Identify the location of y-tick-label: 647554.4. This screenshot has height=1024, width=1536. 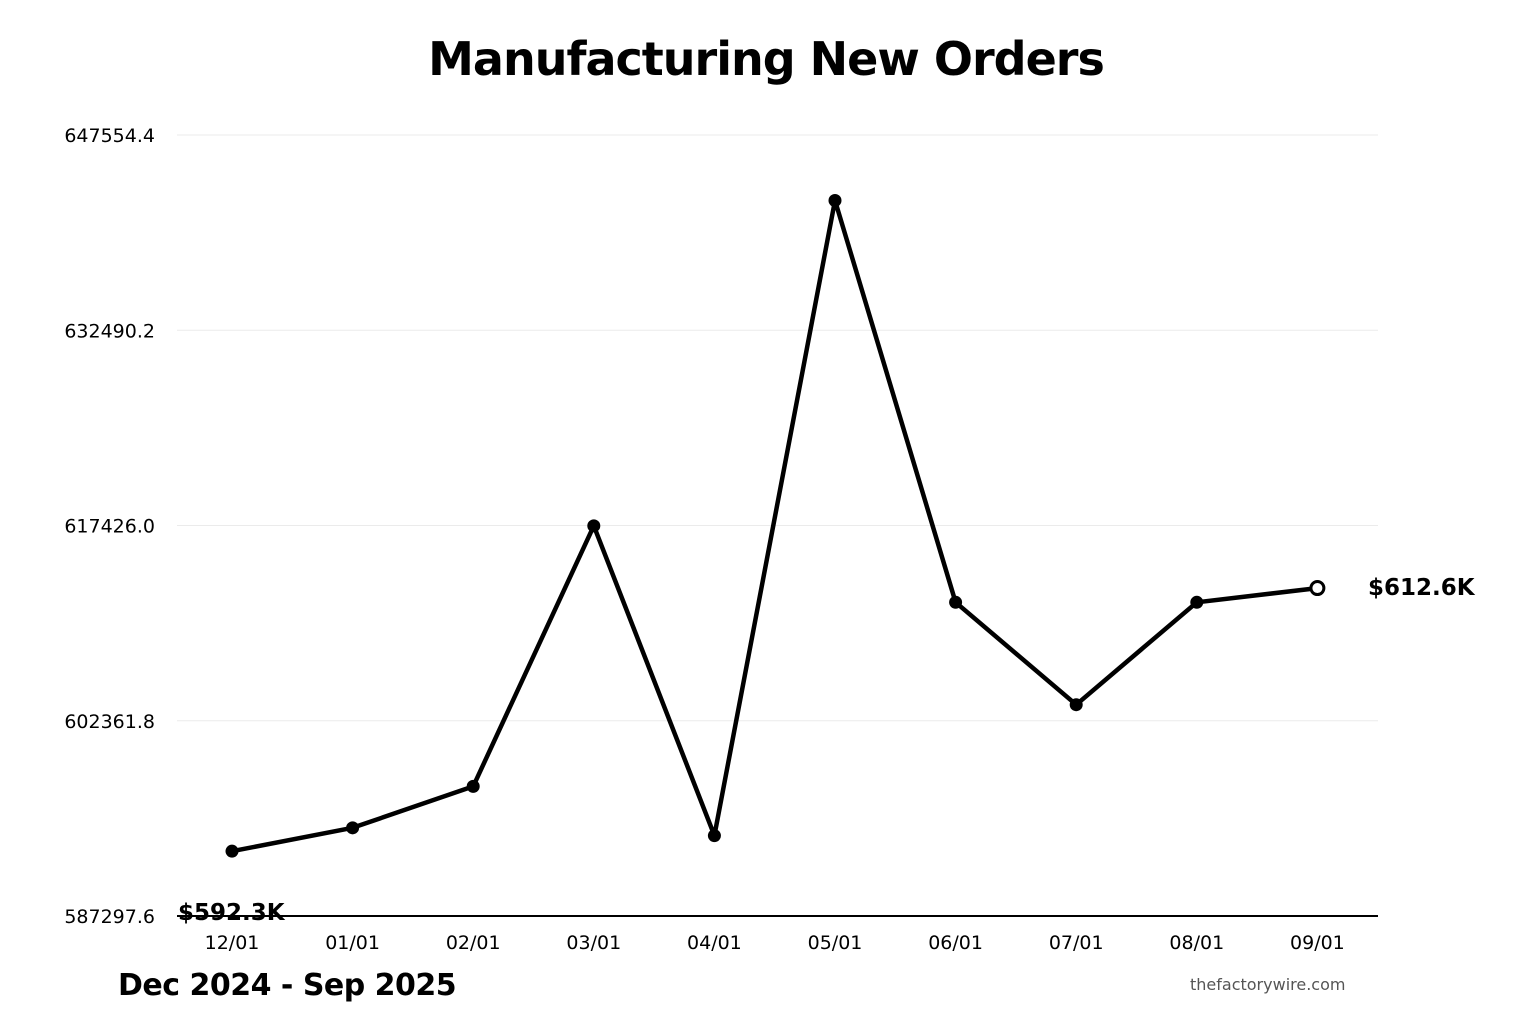
(109, 136).